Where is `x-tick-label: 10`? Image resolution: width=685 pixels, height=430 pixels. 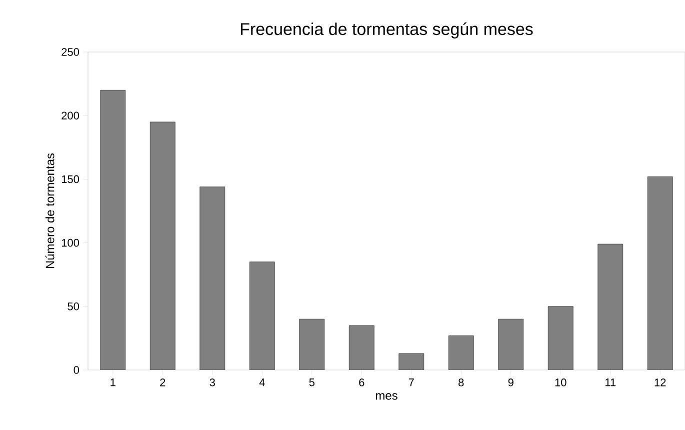
x-tick-label: 10 is located at coordinates (560, 382).